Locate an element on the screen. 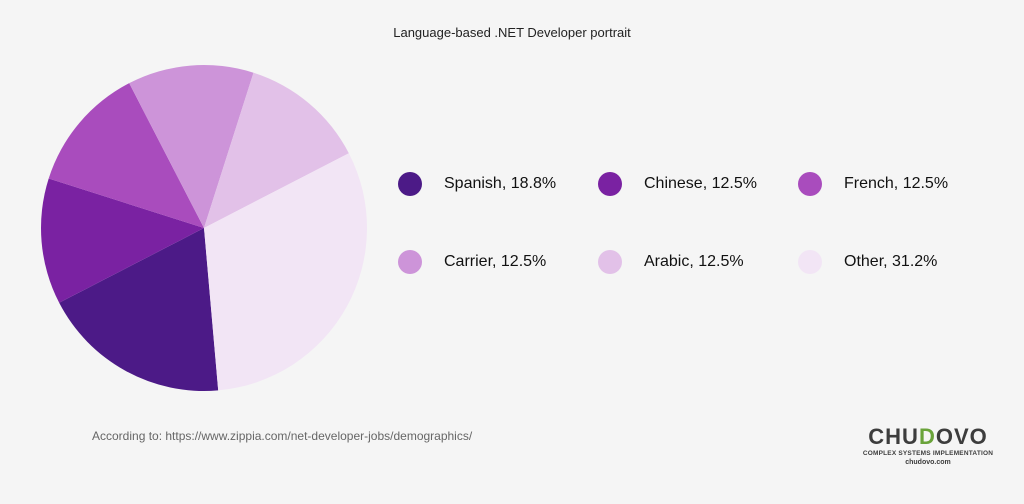 This screenshot has height=504, width=1024. legend-label: French, 12.5% is located at coordinates (896, 183).